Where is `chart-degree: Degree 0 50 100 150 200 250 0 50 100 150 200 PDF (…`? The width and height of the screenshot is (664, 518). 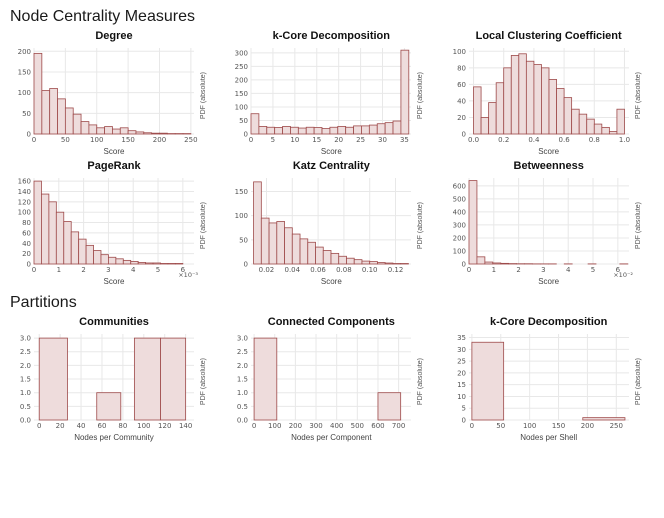 chart-degree: Degree 0 50 100 150 200 250 0 50 100 150 200 PDF (… is located at coordinates (114, 93).